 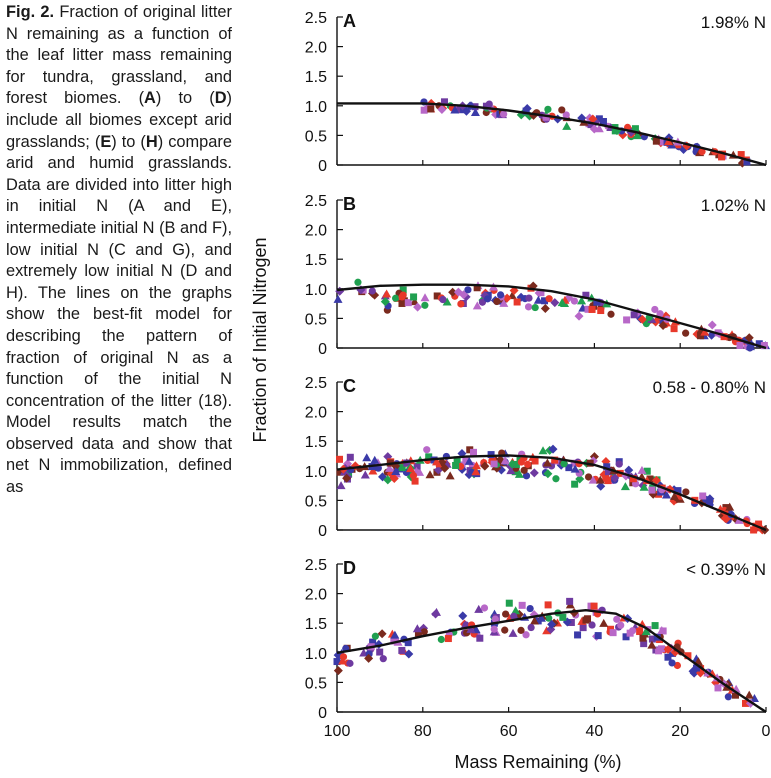 I want to click on x-tick-label: 100, so click(x=337, y=731).